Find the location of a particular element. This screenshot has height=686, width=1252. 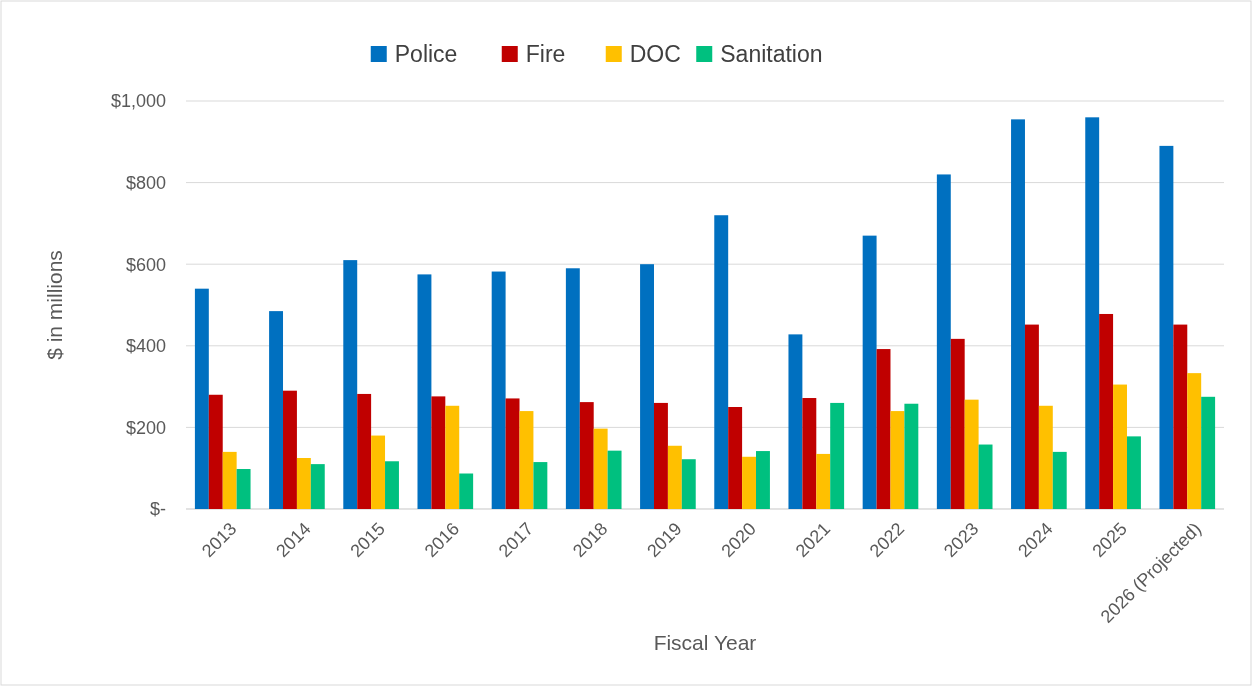

y-tick-label: $600 is located at coordinates (145, 264).